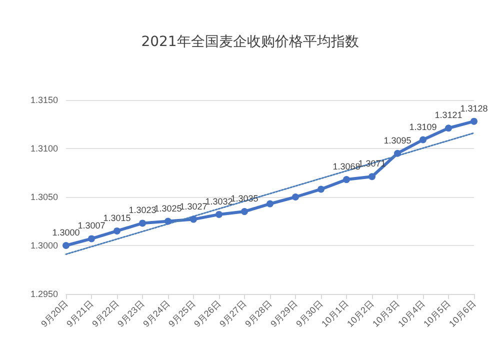 This screenshot has width=500, height=362. I want to click on y-tick-label: 1.3050, so click(44, 197).